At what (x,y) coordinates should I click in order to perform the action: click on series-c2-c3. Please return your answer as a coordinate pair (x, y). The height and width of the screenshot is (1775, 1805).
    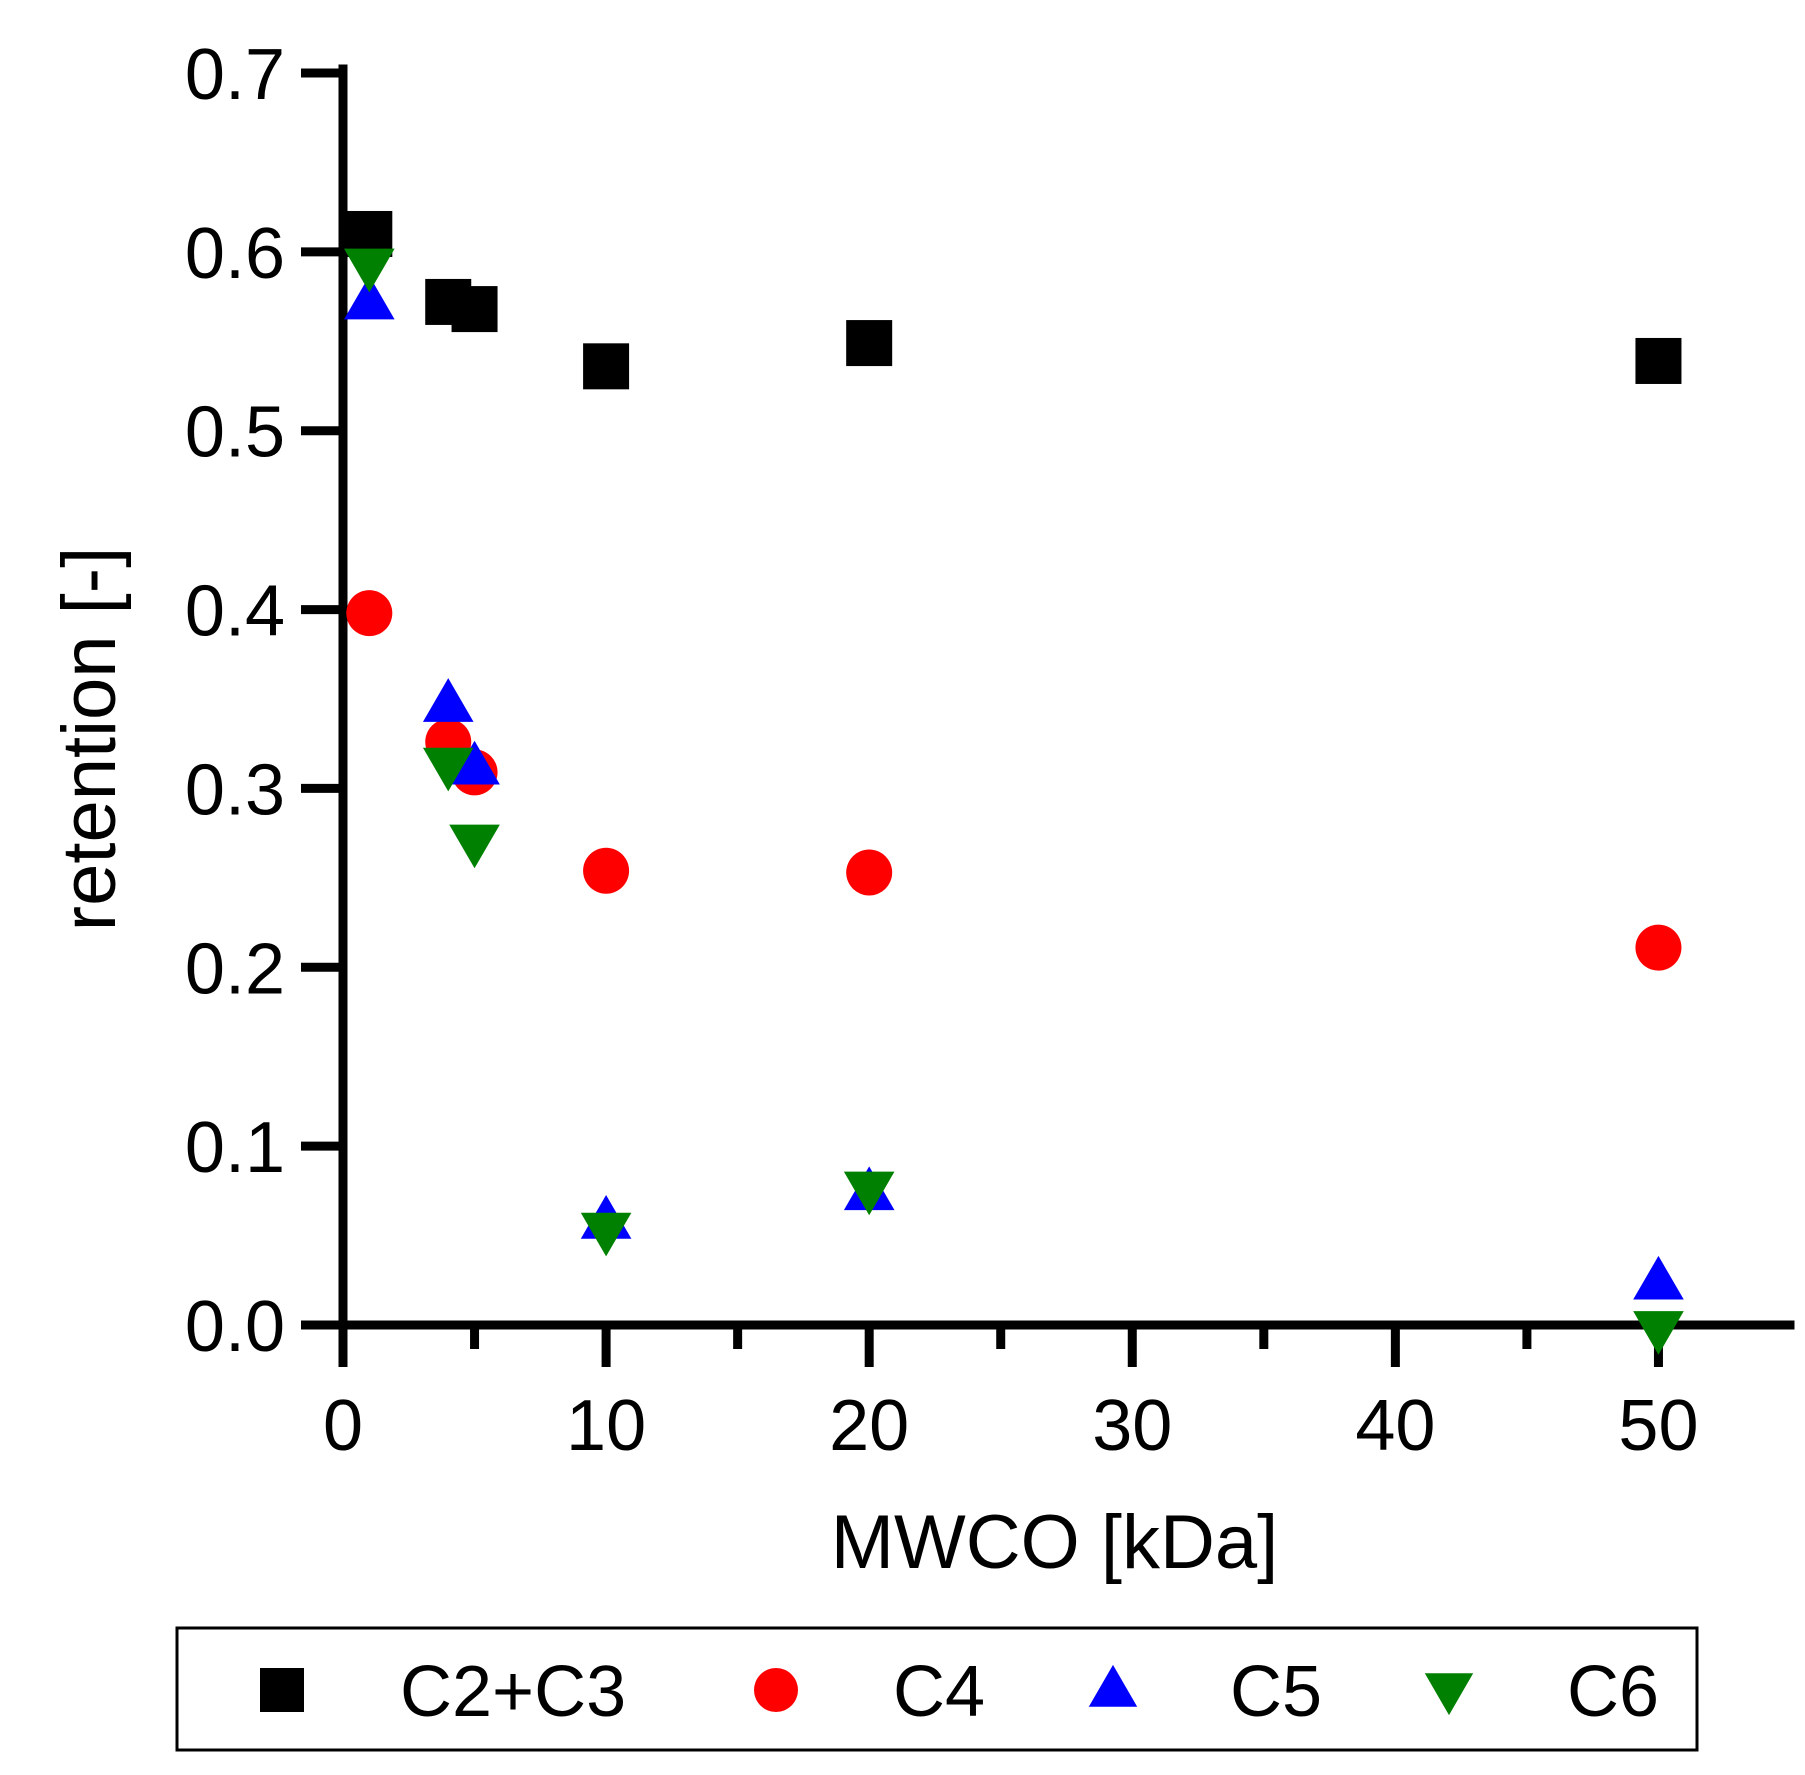
    Looking at the image, I should click on (1014, 300).